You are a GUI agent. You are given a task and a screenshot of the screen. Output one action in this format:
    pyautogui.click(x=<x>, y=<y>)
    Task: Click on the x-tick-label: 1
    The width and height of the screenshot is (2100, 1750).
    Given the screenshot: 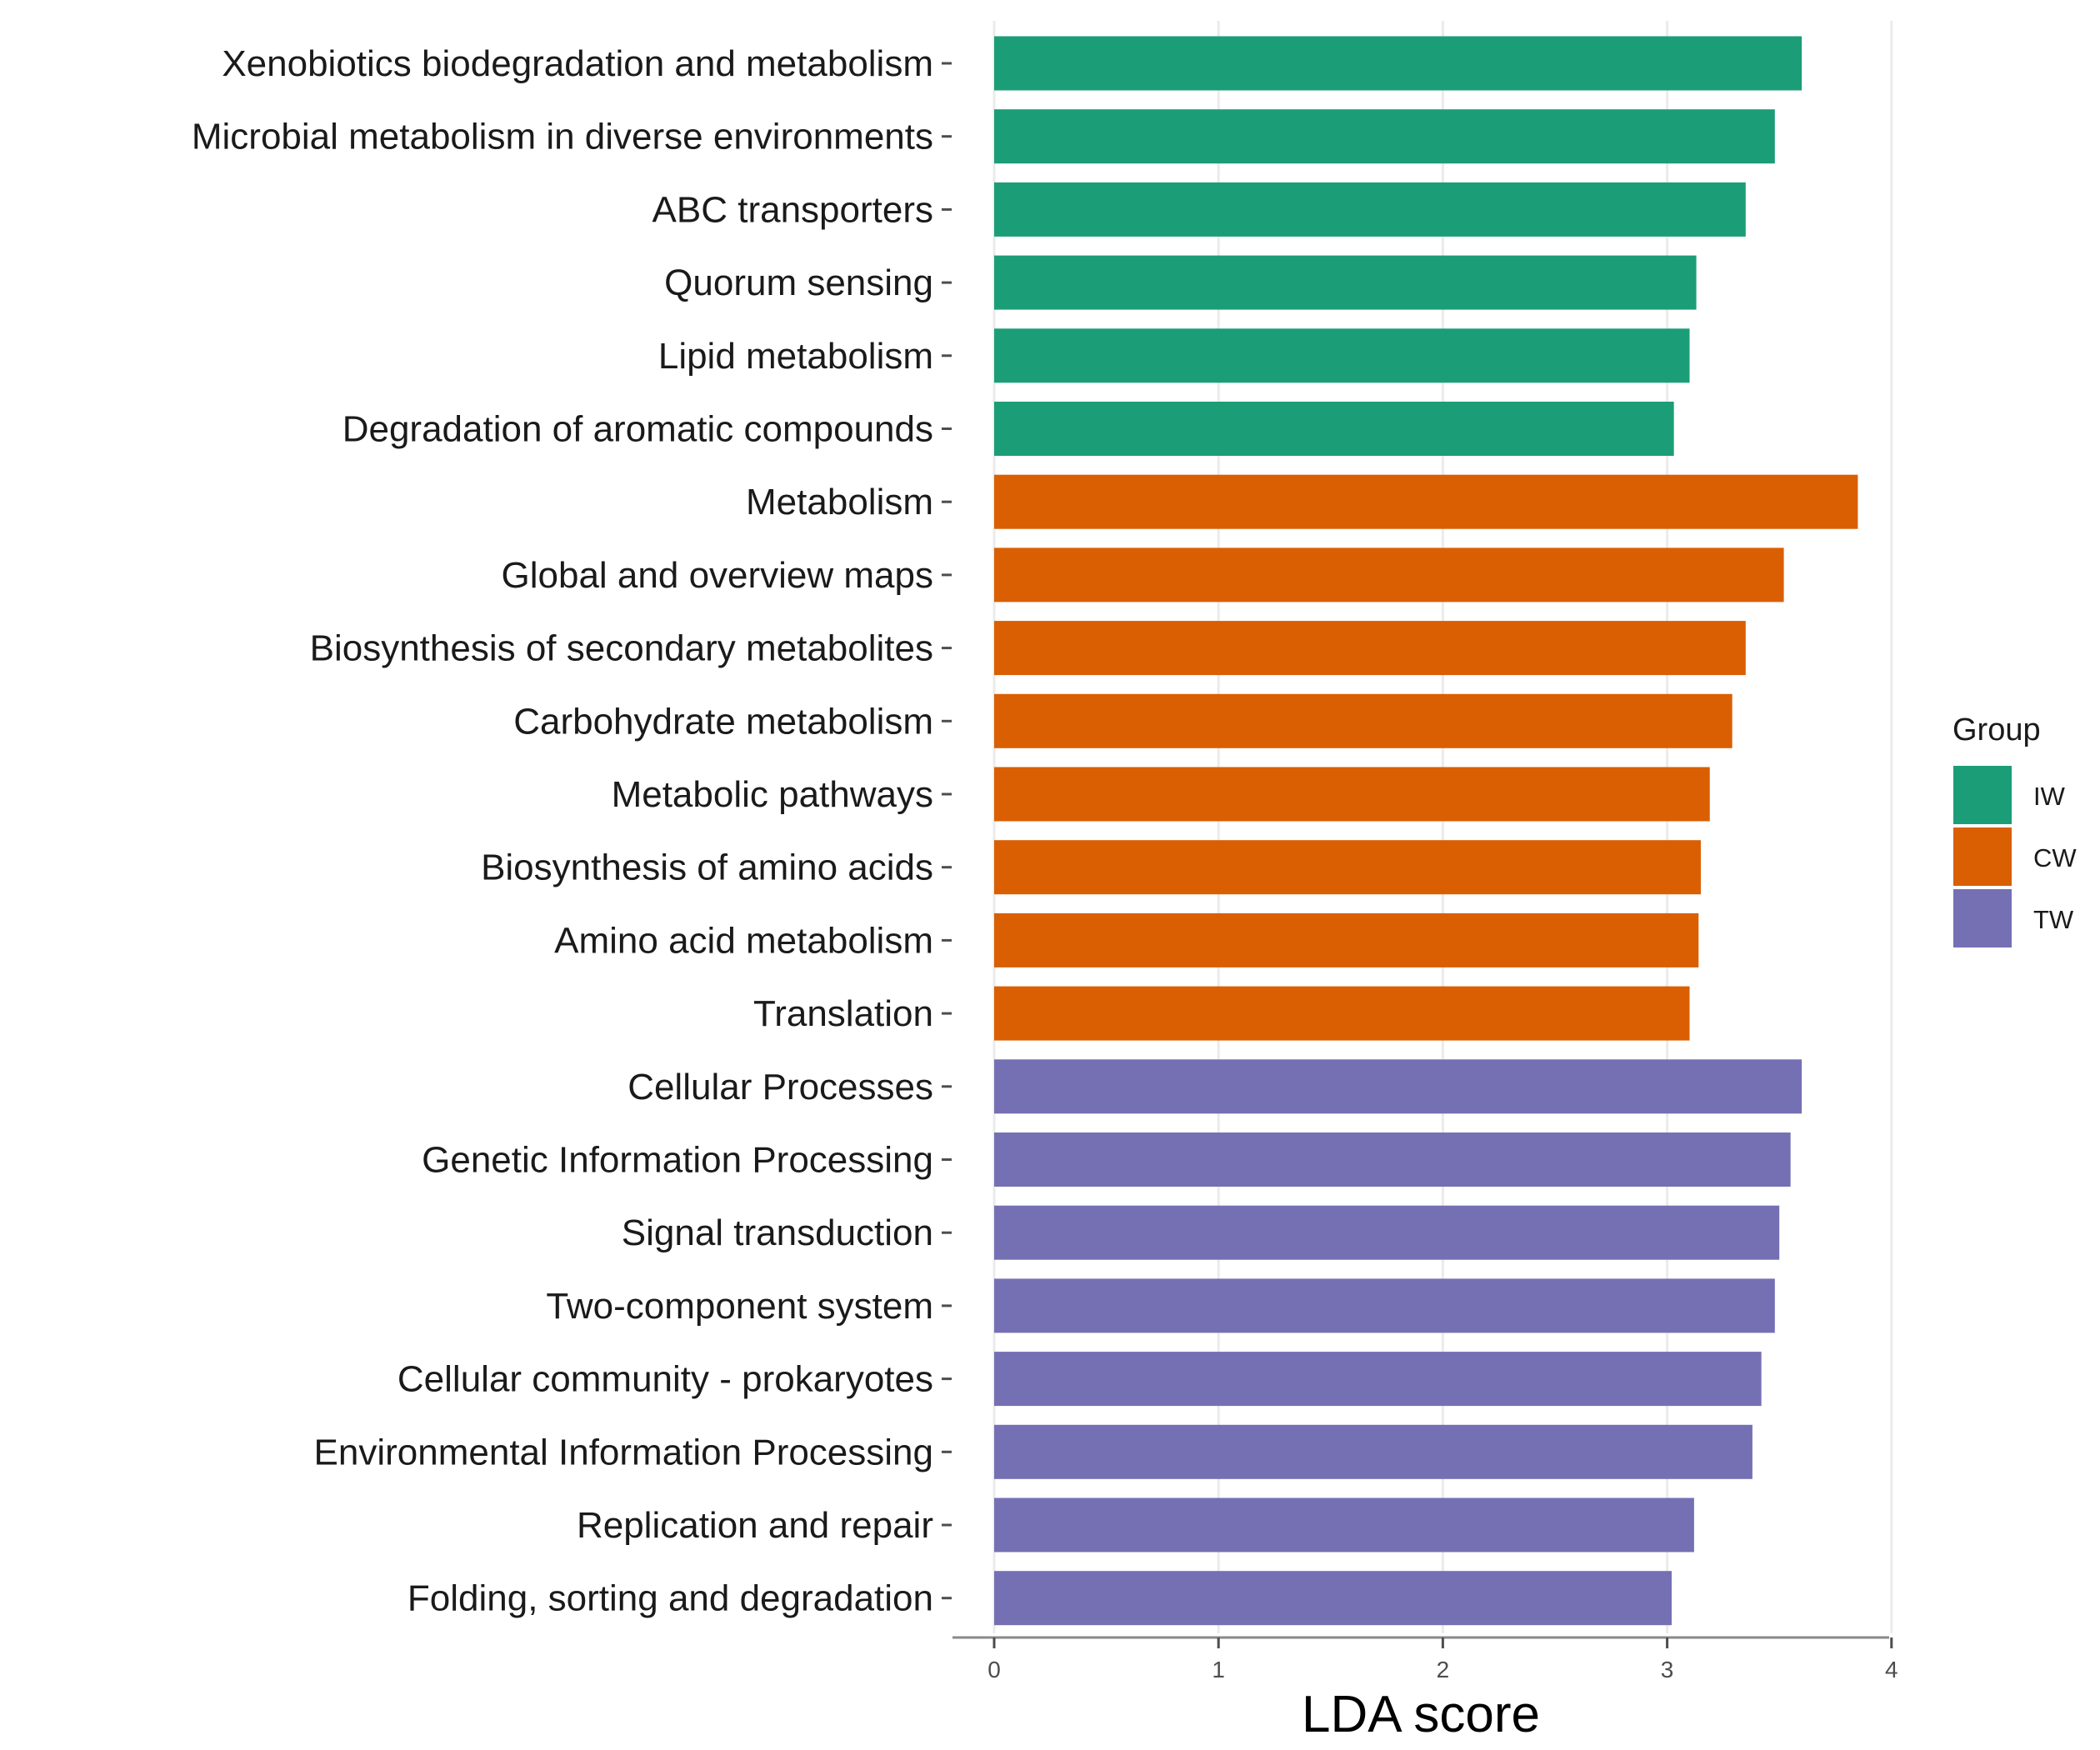 What is the action you would take?
    pyautogui.click(x=1218, y=1669)
    